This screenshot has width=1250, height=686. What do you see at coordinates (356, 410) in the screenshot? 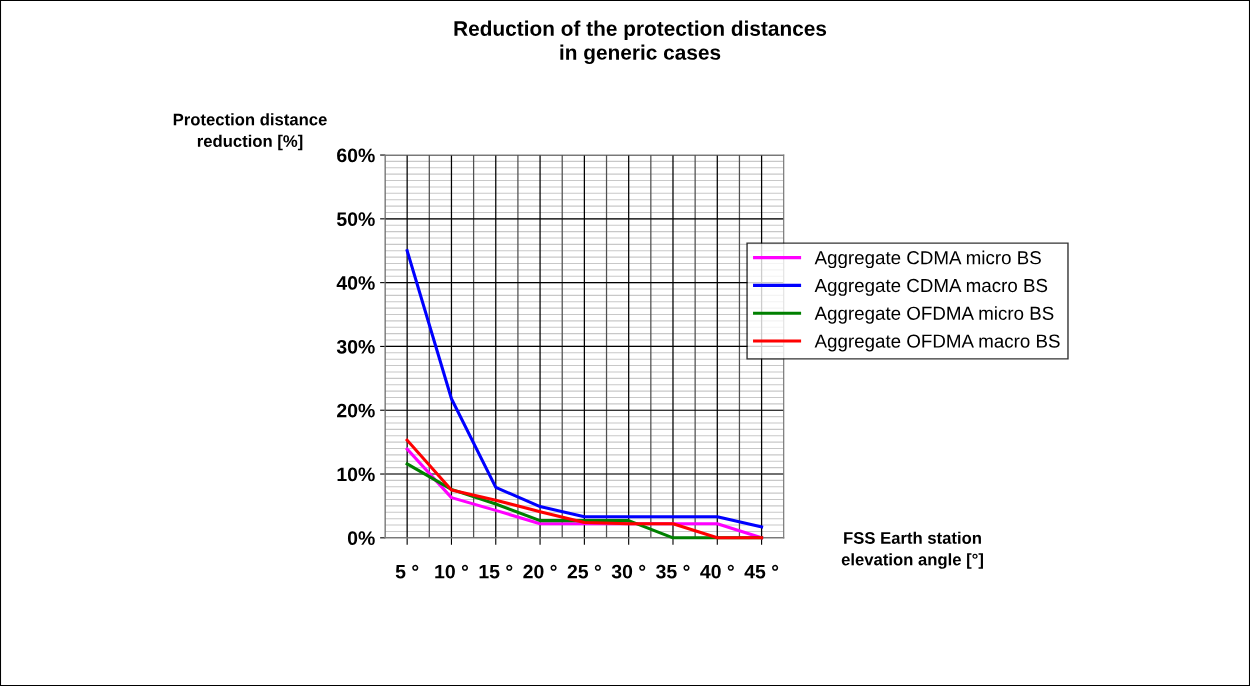
I see `y-tick-label: 20%` at bounding box center [356, 410].